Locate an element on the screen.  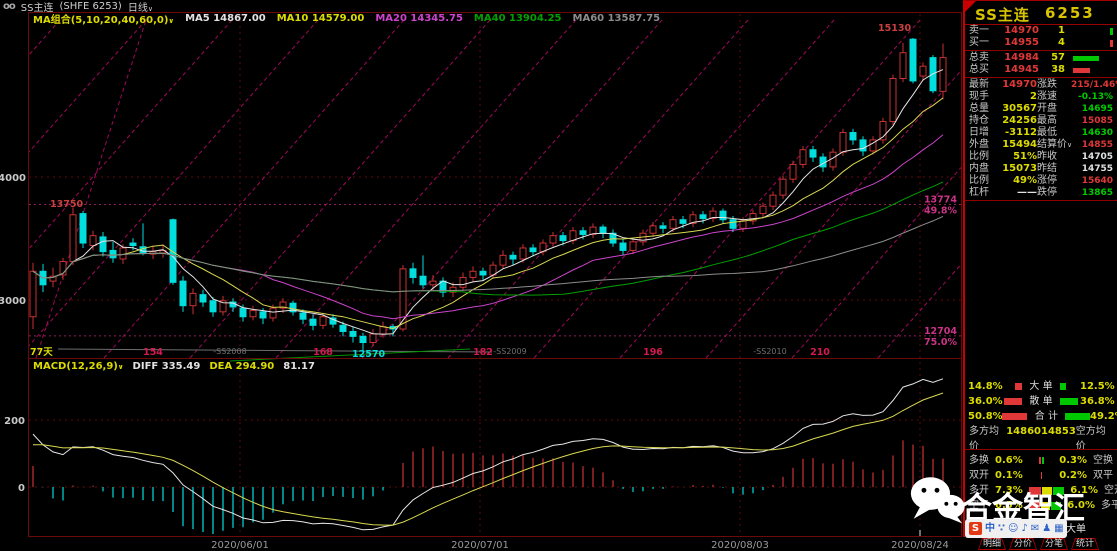
retail-order-row: 36.0% 散 单 36.8% is located at coordinates (1041, 401).